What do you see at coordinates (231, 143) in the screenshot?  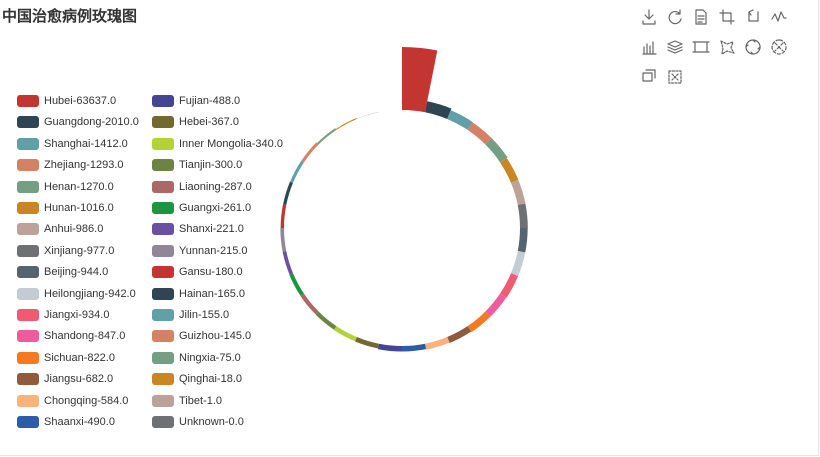 I see `legend-label: Inner Mongolia-340.0` at bounding box center [231, 143].